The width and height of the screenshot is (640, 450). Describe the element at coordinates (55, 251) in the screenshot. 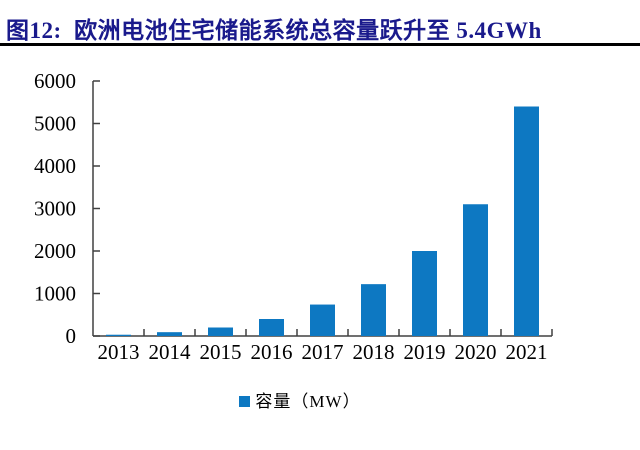

I see `y-axis-tick-label: 2000` at that location.